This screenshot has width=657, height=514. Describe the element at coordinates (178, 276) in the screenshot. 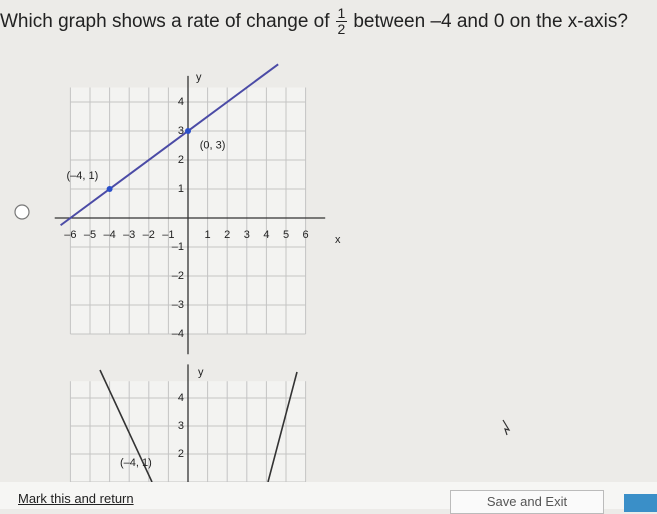

I see `y-tick-label: –2` at that location.